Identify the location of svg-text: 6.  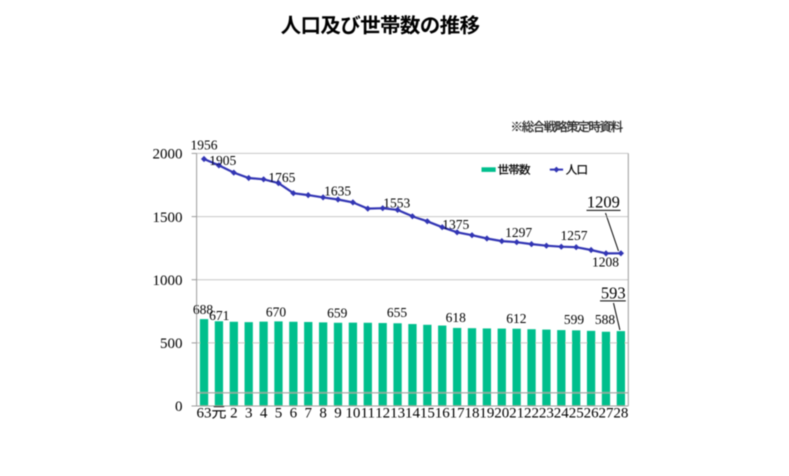
(294, 414).